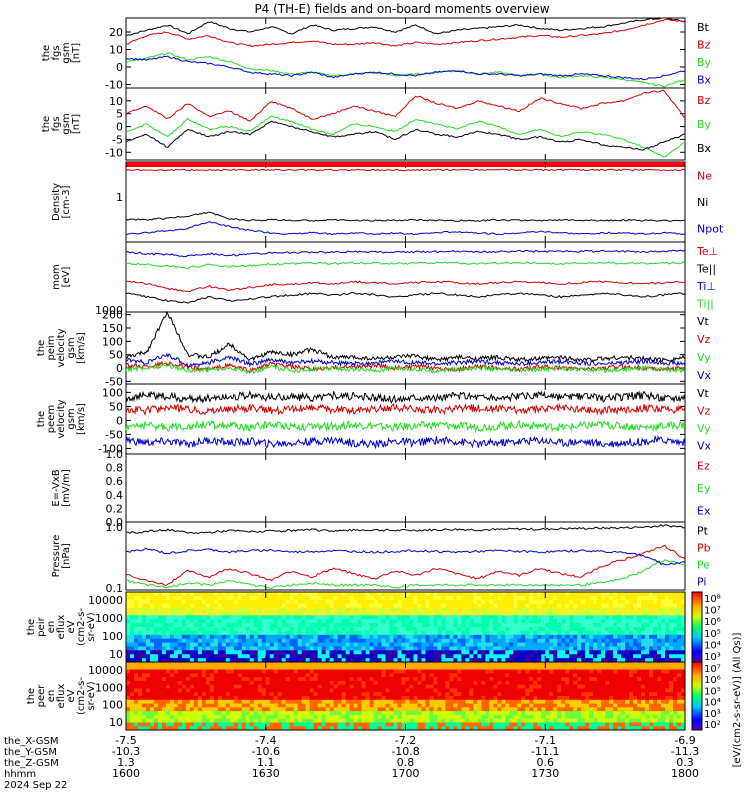 This screenshot has width=750, height=800. Describe the element at coordinates (56, 123) in the screenshot. I see `ylabel-line: fgs` at that location.